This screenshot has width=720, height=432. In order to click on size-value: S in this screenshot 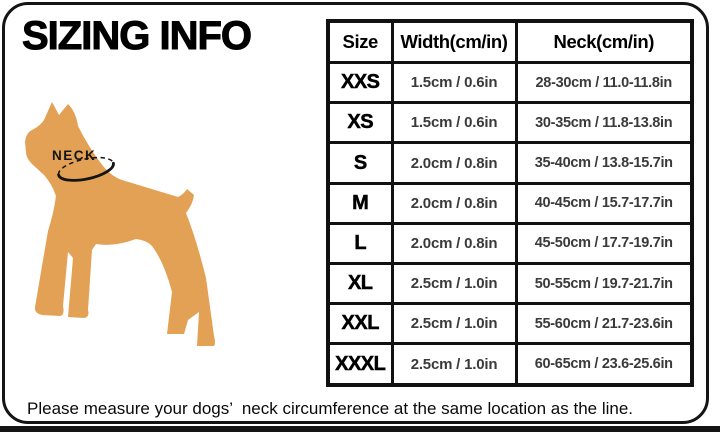, I will do `click(360, 163)`.